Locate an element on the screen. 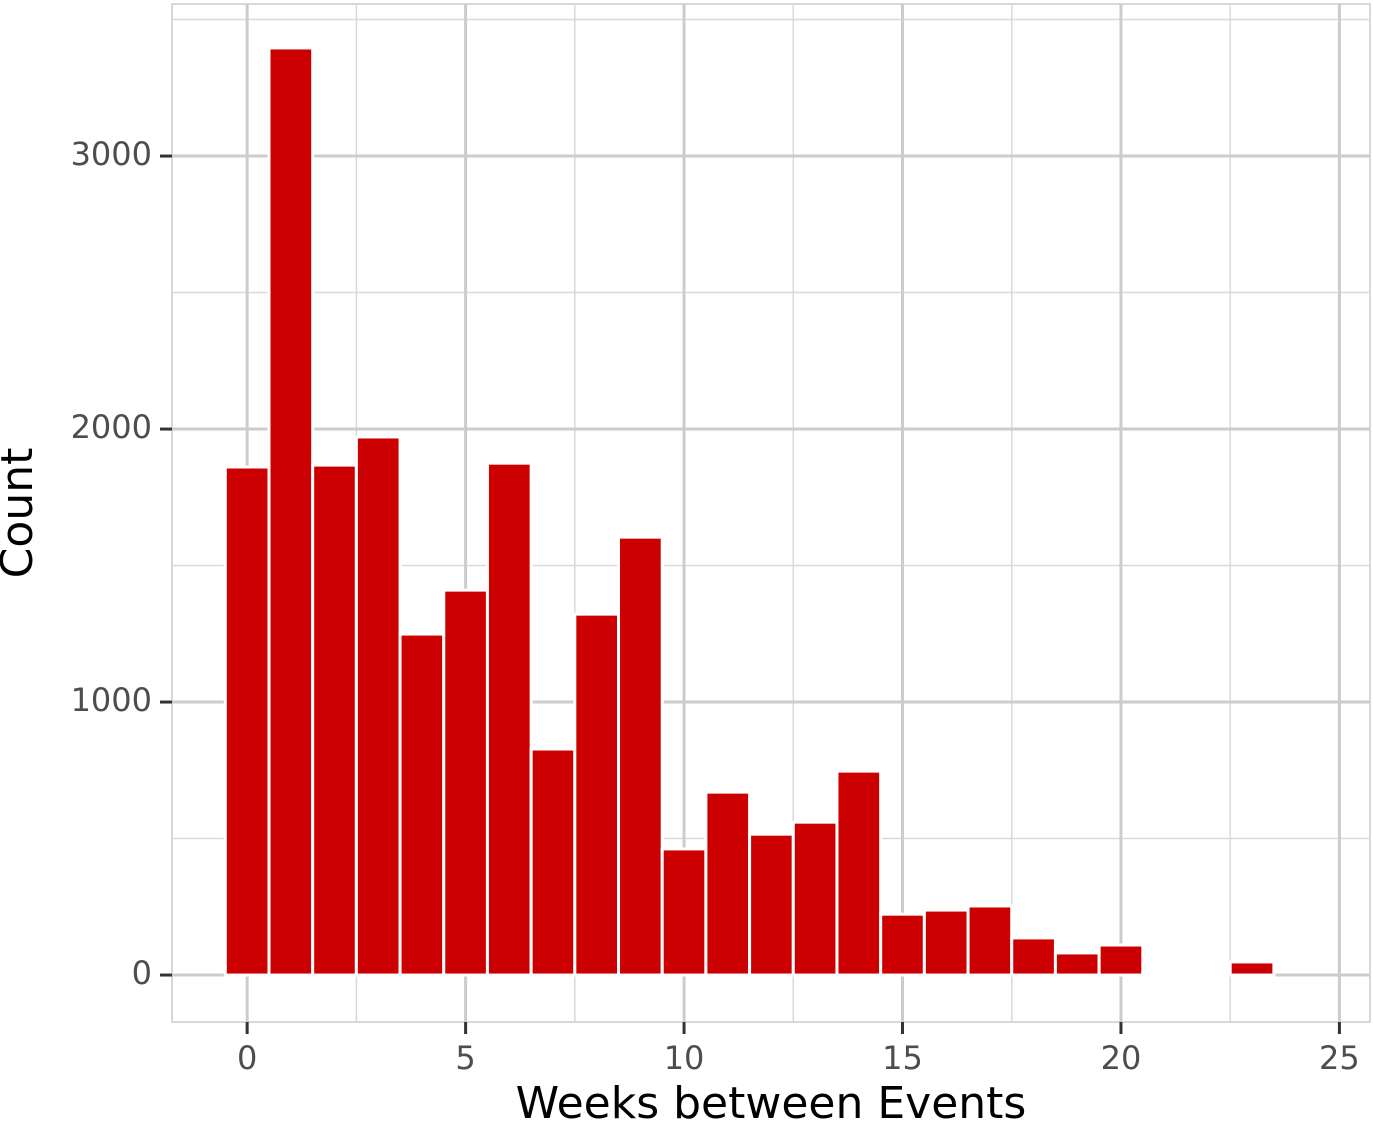  x-tick-label: 0 is located at coordinates (247, 1058).